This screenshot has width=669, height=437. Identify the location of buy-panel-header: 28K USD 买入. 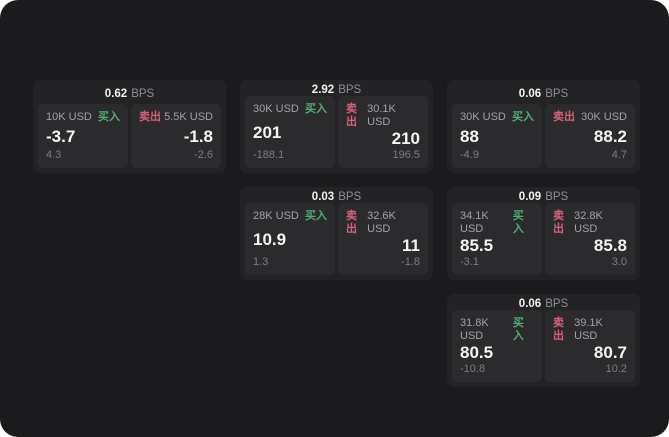
(290, 216).